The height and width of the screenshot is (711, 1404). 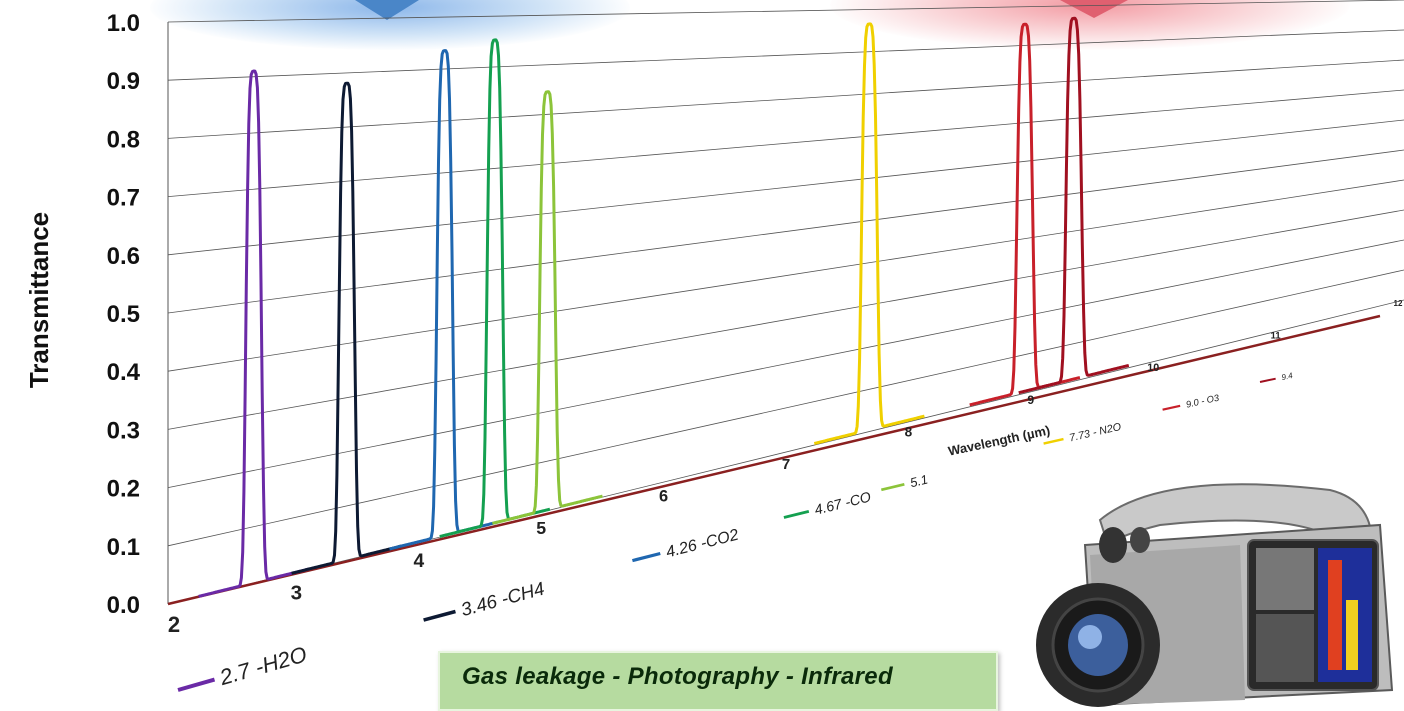 I want to click on x-tick-label: 4, so click(x=418, y=561).